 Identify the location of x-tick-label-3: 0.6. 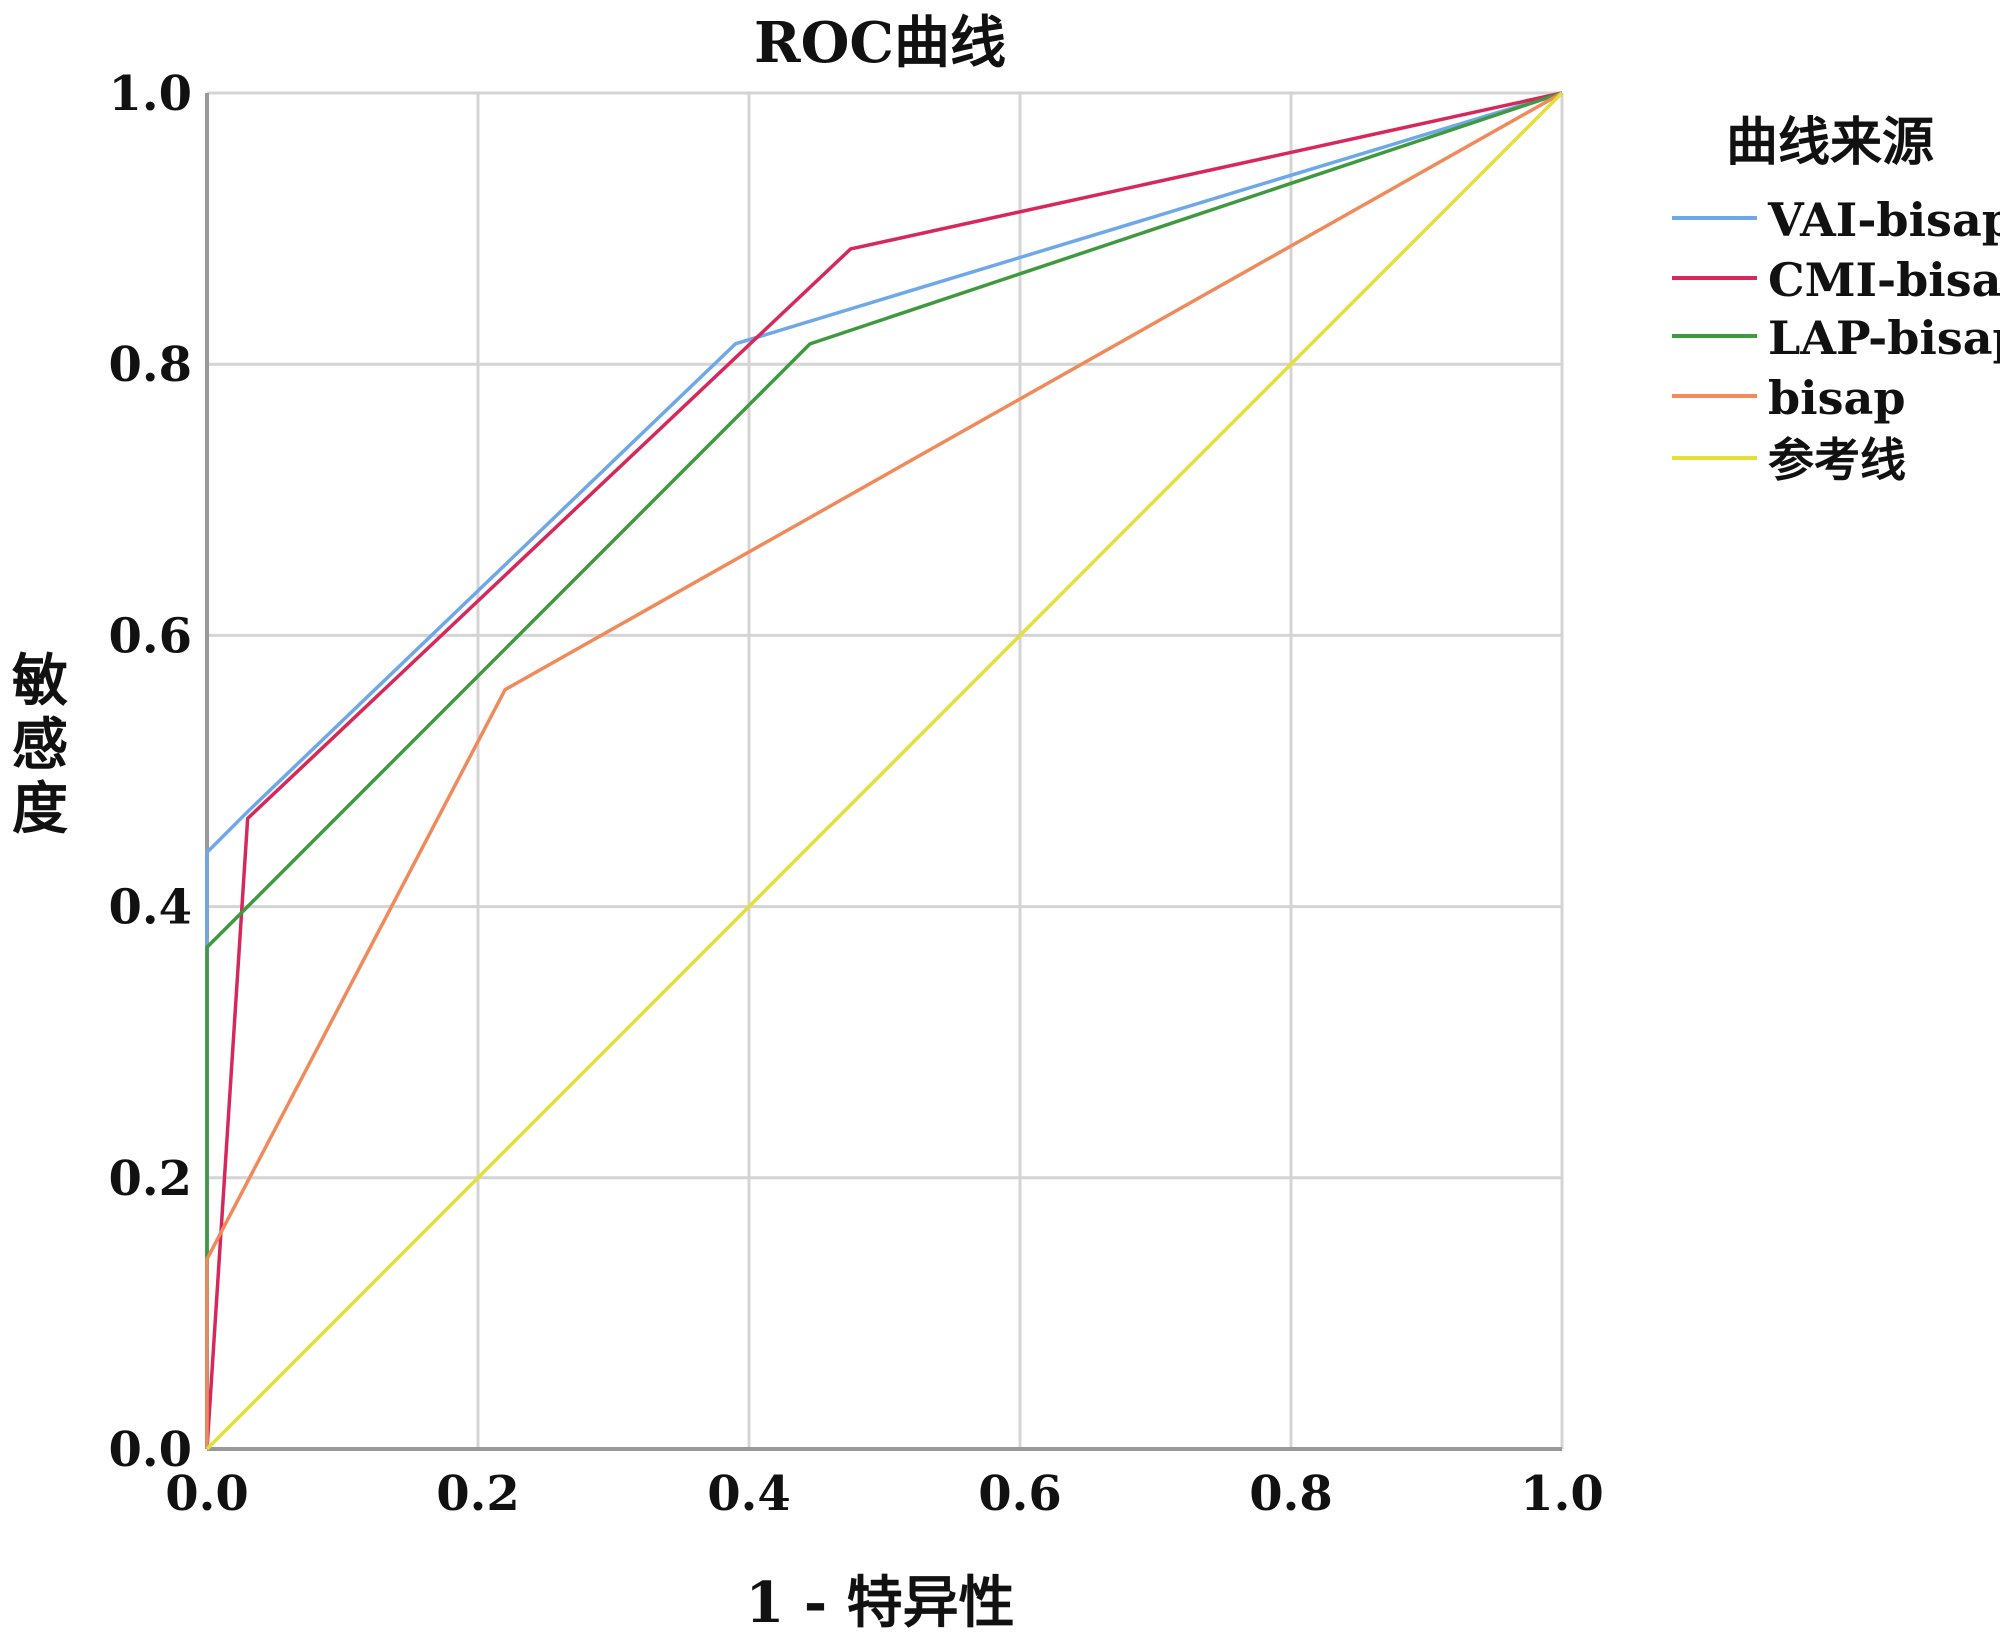
(1020, 1494).